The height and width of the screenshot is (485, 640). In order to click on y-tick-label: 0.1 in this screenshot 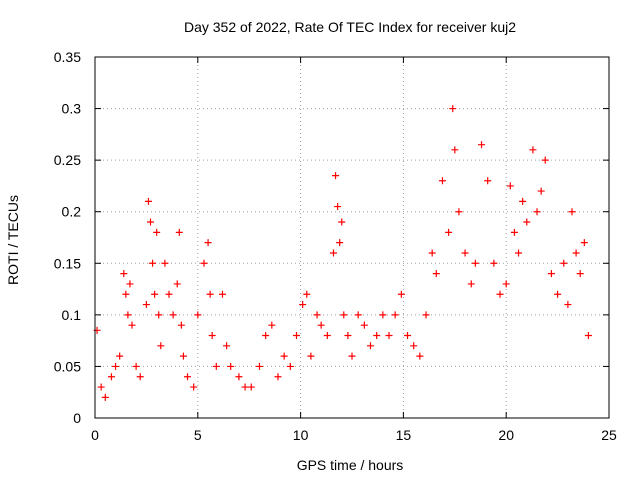, I will do `click(72, 315)`.